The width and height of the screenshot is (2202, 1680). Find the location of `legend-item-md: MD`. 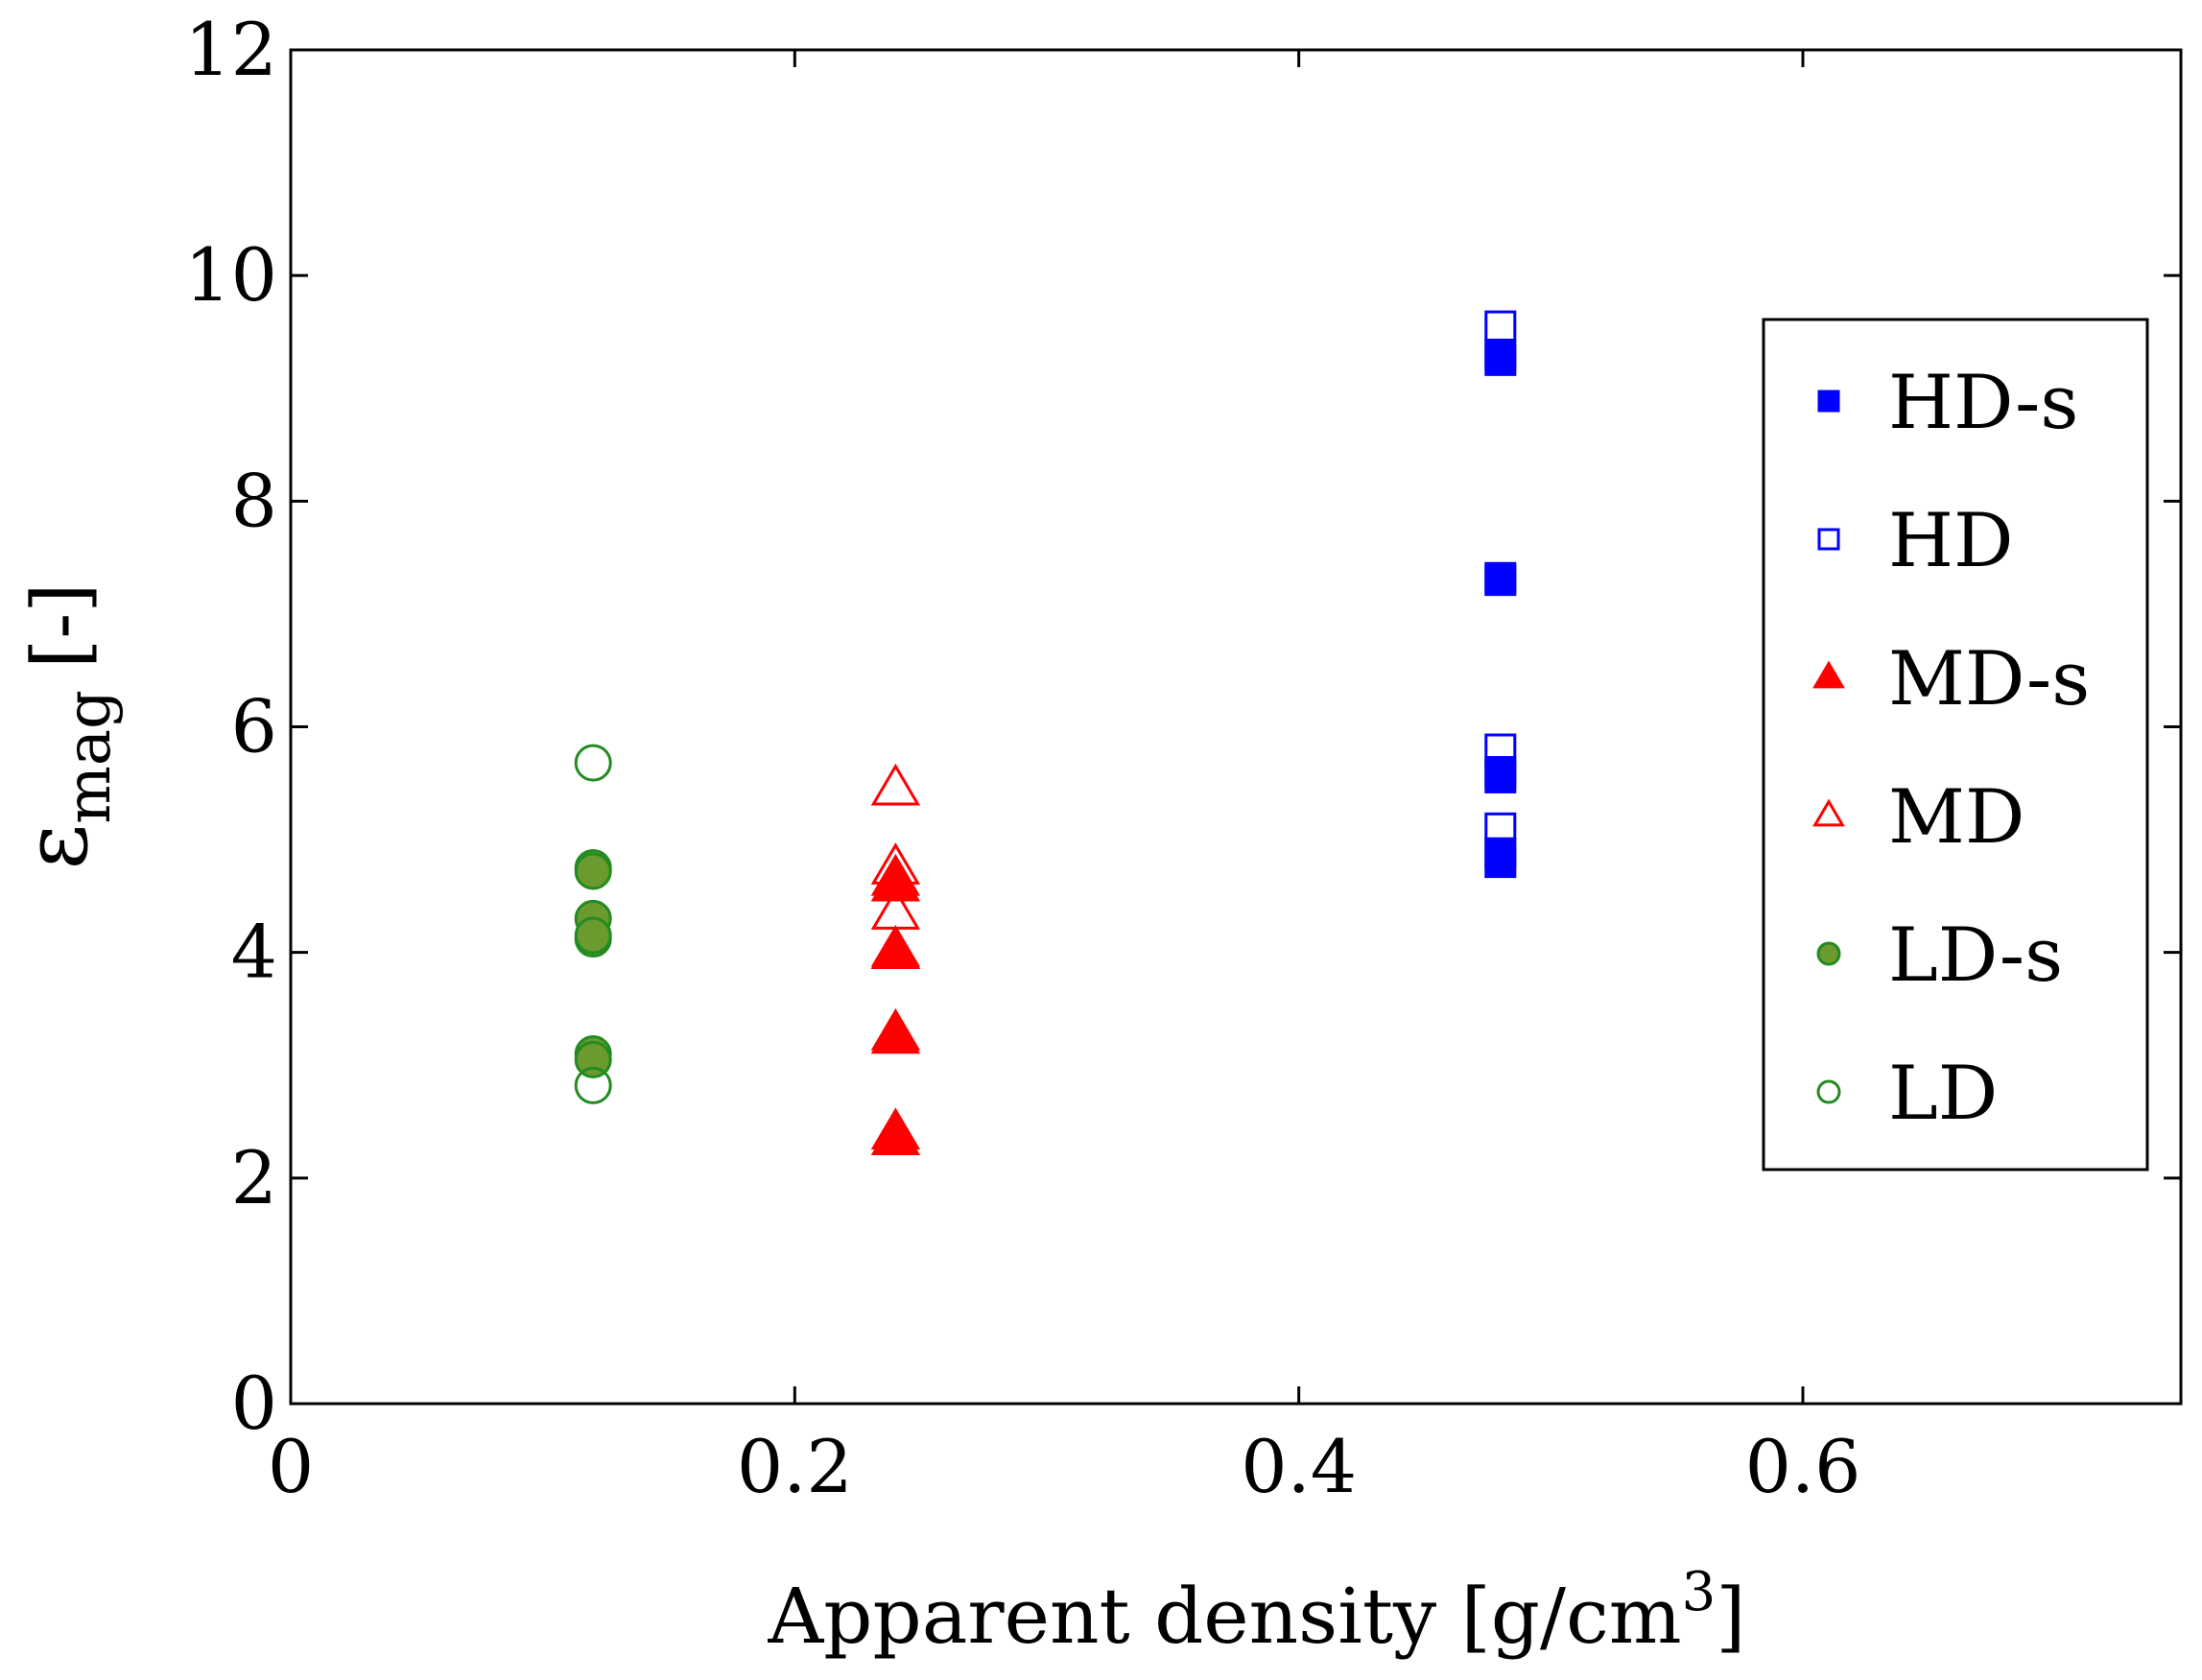

legend-item-md: MD is located at coordinates (1918, 818).